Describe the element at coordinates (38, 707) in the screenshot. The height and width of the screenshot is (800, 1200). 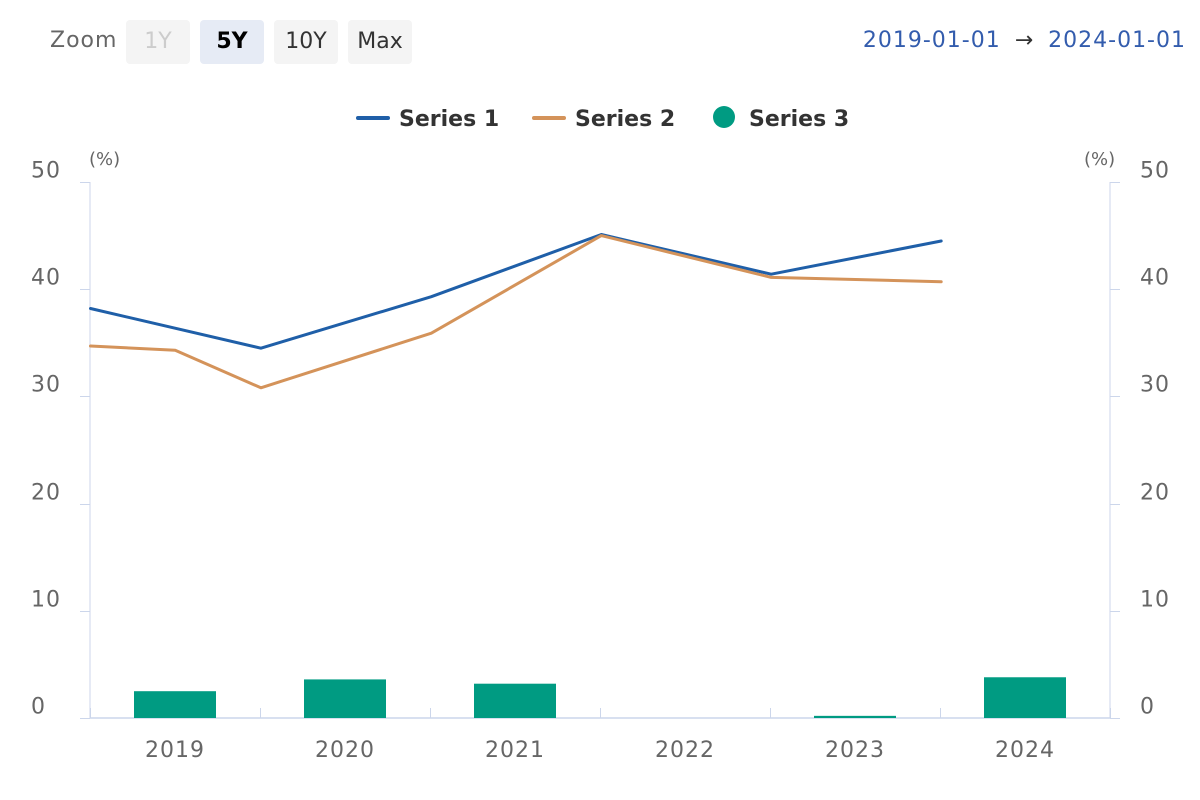
I see `y-left-tick-label: 0` at that location.